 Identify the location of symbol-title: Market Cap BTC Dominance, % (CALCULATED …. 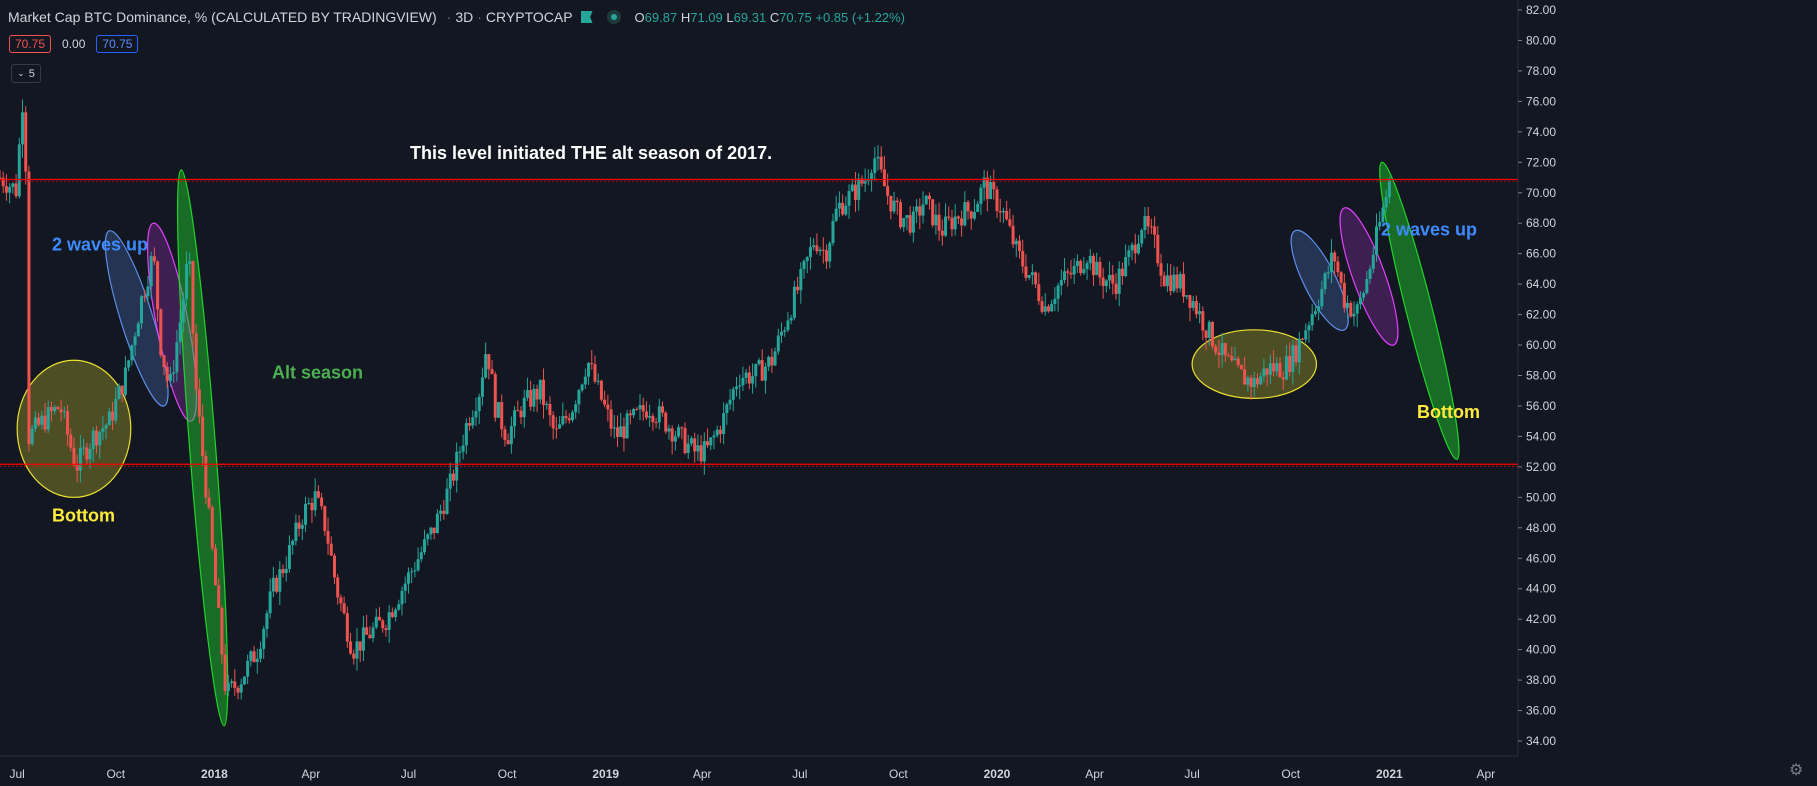
(222, 17).